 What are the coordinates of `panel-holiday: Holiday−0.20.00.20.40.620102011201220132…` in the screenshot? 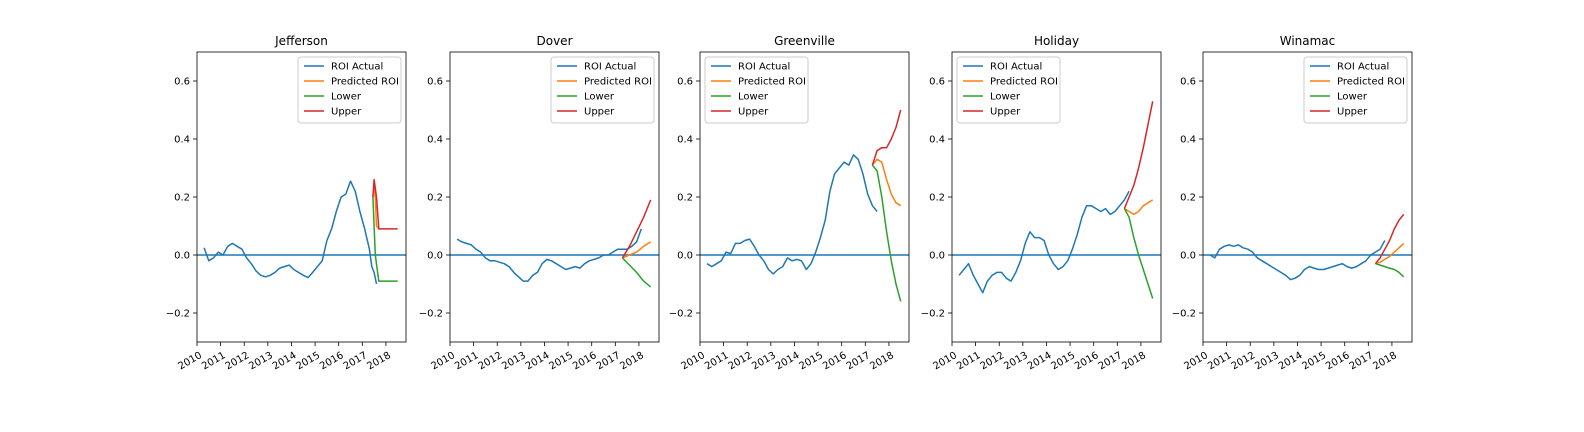 It's located at (1041, 203).